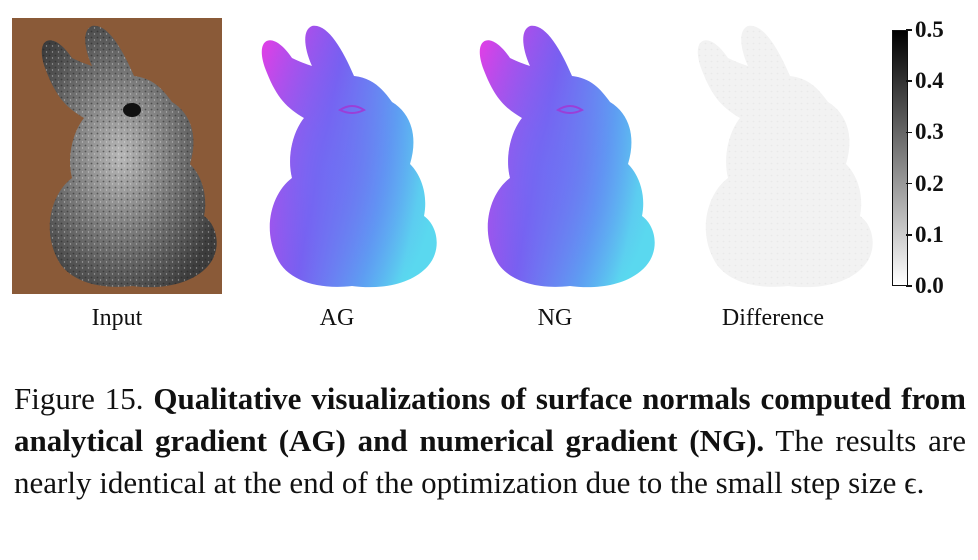  I want to click on input-photo, so click(117, 156).